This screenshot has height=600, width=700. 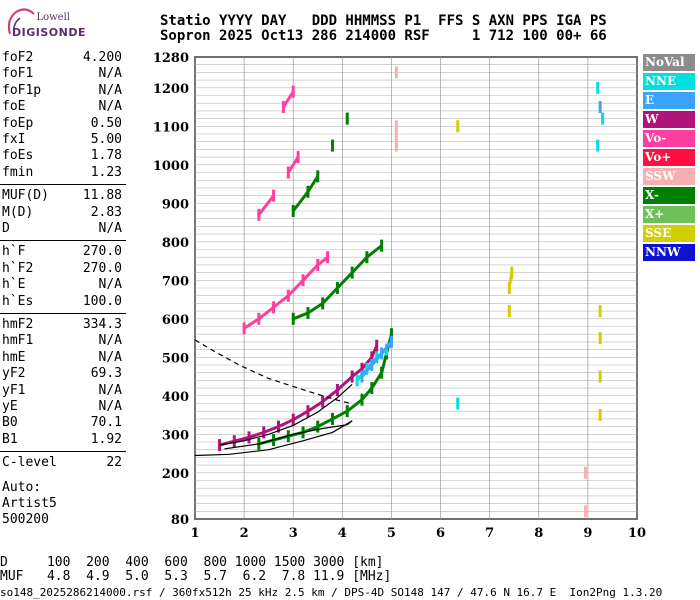 What do you see at coordinates (669, 176) in the screenshot?
I see `legend-item-ssw: SSW` at bounding box center [669, 176].